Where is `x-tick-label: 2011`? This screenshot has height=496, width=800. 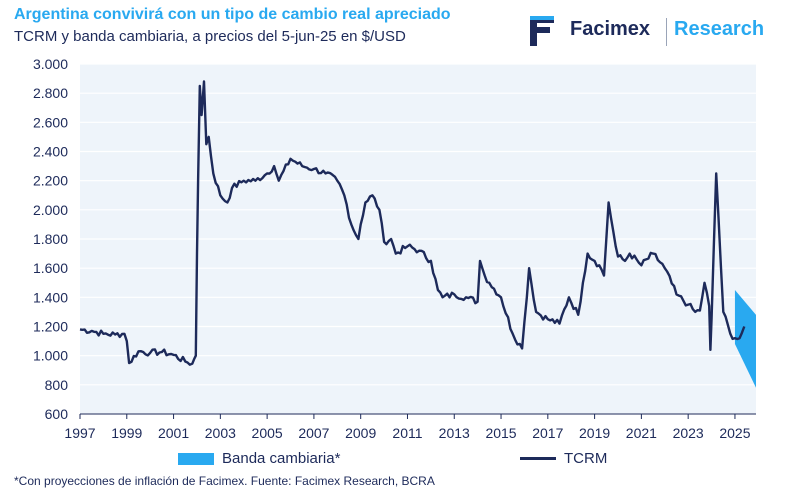 x-tick-label: 2011 is located at coordinates (407, 433).